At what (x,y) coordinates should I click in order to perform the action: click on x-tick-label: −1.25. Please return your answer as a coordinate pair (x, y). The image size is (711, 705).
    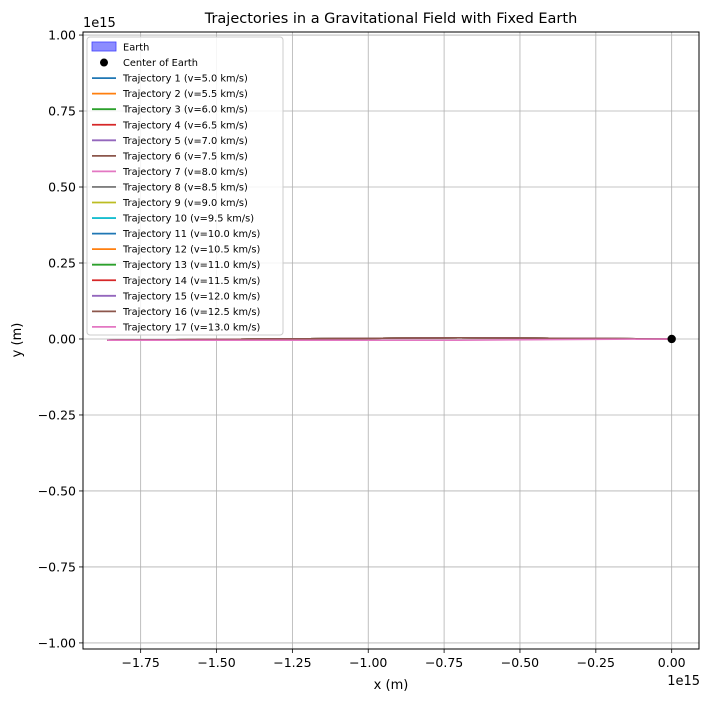
    Looking at the image, I should click on (292, 662).